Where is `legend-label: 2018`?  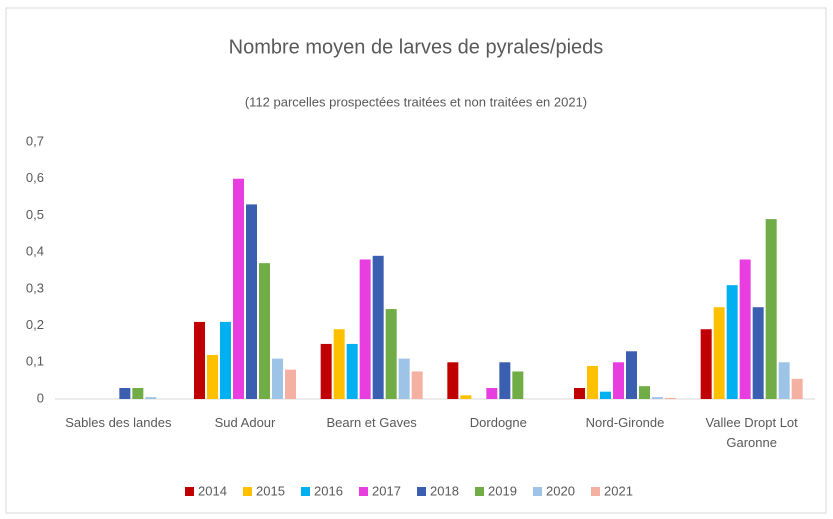 legend-label: 2018 is located at coordinates (444, 490).